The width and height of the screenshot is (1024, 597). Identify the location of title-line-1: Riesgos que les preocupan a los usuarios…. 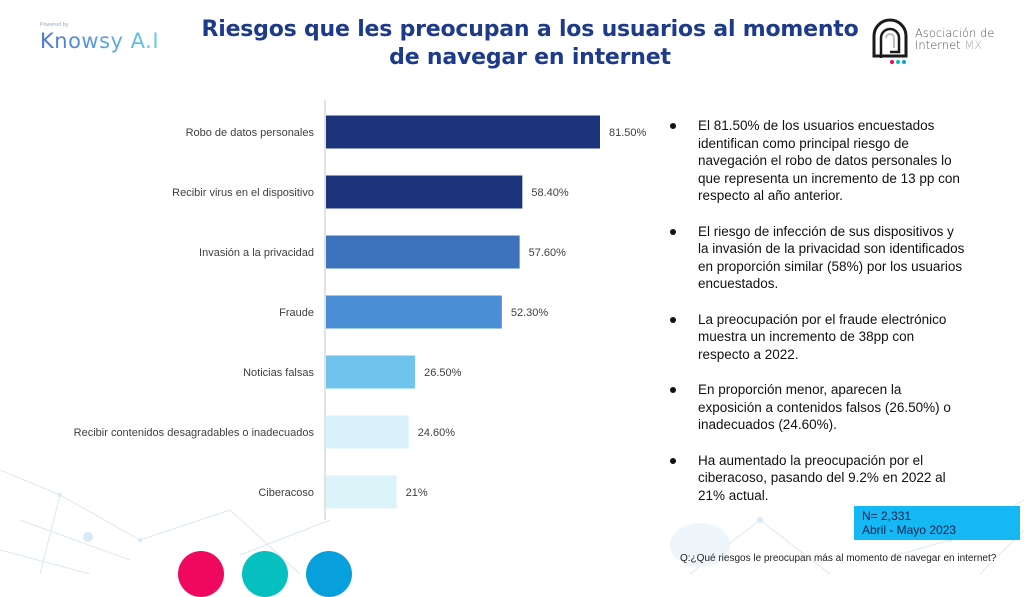
(530, 29).